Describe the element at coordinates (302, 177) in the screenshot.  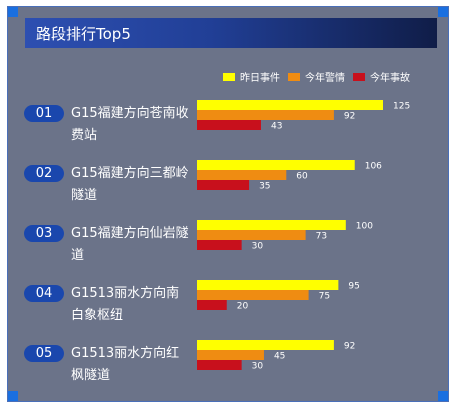
I see `bar-value-label: 60` at that location.